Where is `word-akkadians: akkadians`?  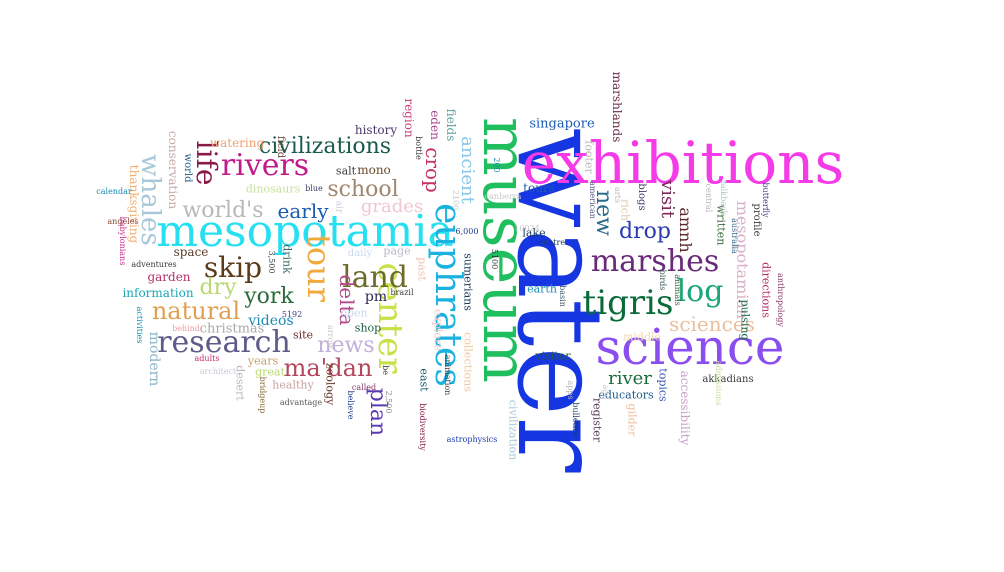
word-akkadians: akkadians is located at coordinates (728, 379).